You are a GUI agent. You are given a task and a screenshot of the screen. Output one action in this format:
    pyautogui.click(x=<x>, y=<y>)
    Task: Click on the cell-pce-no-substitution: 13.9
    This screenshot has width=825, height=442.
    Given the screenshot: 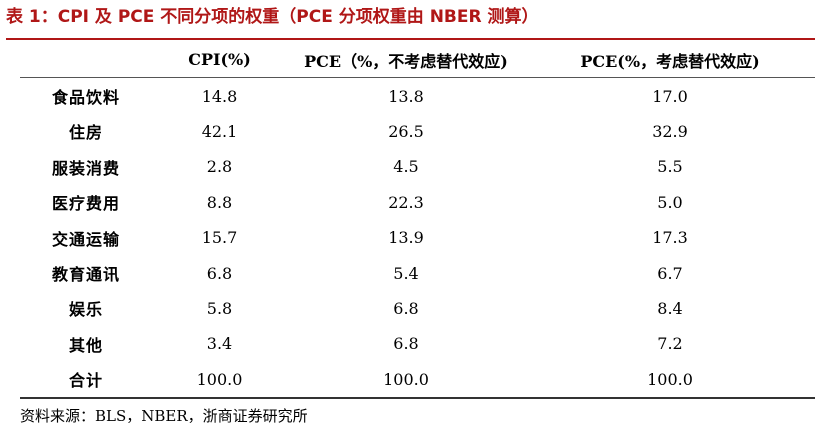 What is the action you would take?
    pyautogui.click(x=406, y=238)
    